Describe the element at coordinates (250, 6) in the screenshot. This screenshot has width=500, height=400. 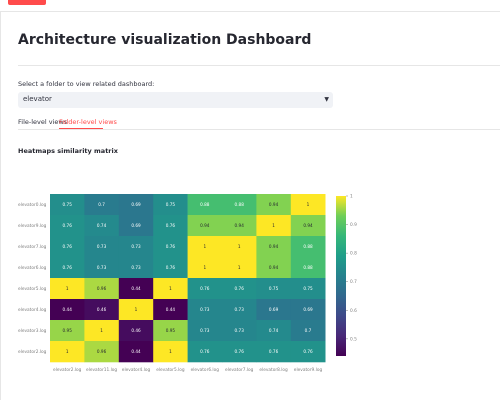
I see `top-bar` at that location.